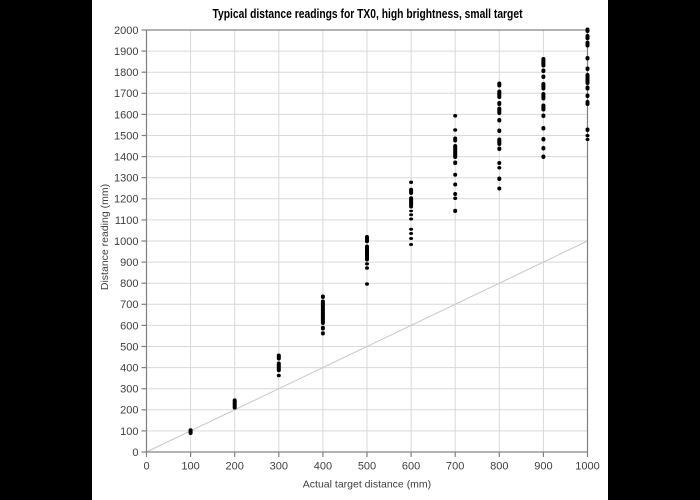 The image size is (700, 500). What do you see at coordinates (127, 221) in the screenshot?
I see `svg-text: 1100` at bounding box center [127, 221].